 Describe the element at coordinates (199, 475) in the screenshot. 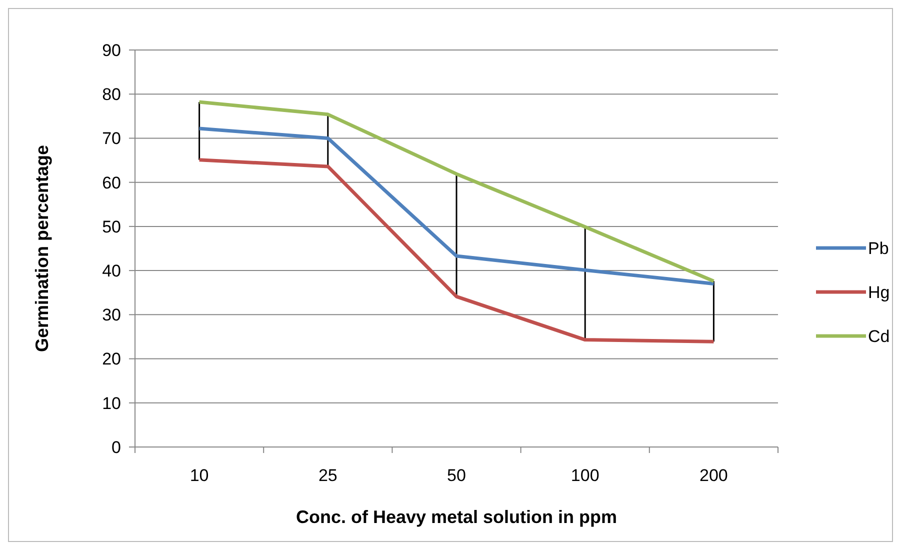

I see `x-tick-label: 10` at that location.